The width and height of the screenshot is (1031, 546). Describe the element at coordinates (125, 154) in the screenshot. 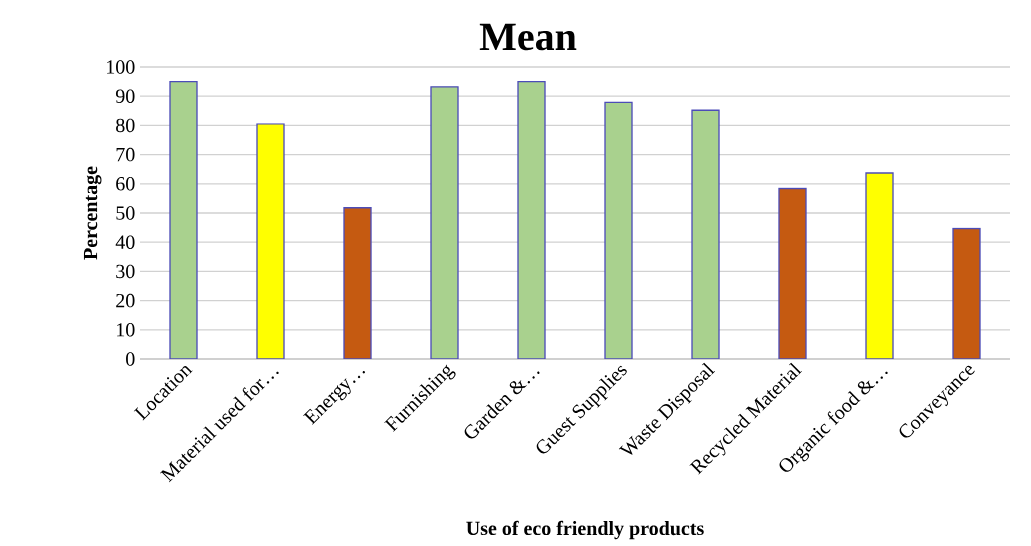

I see `y-tick-label: 70` at that location.